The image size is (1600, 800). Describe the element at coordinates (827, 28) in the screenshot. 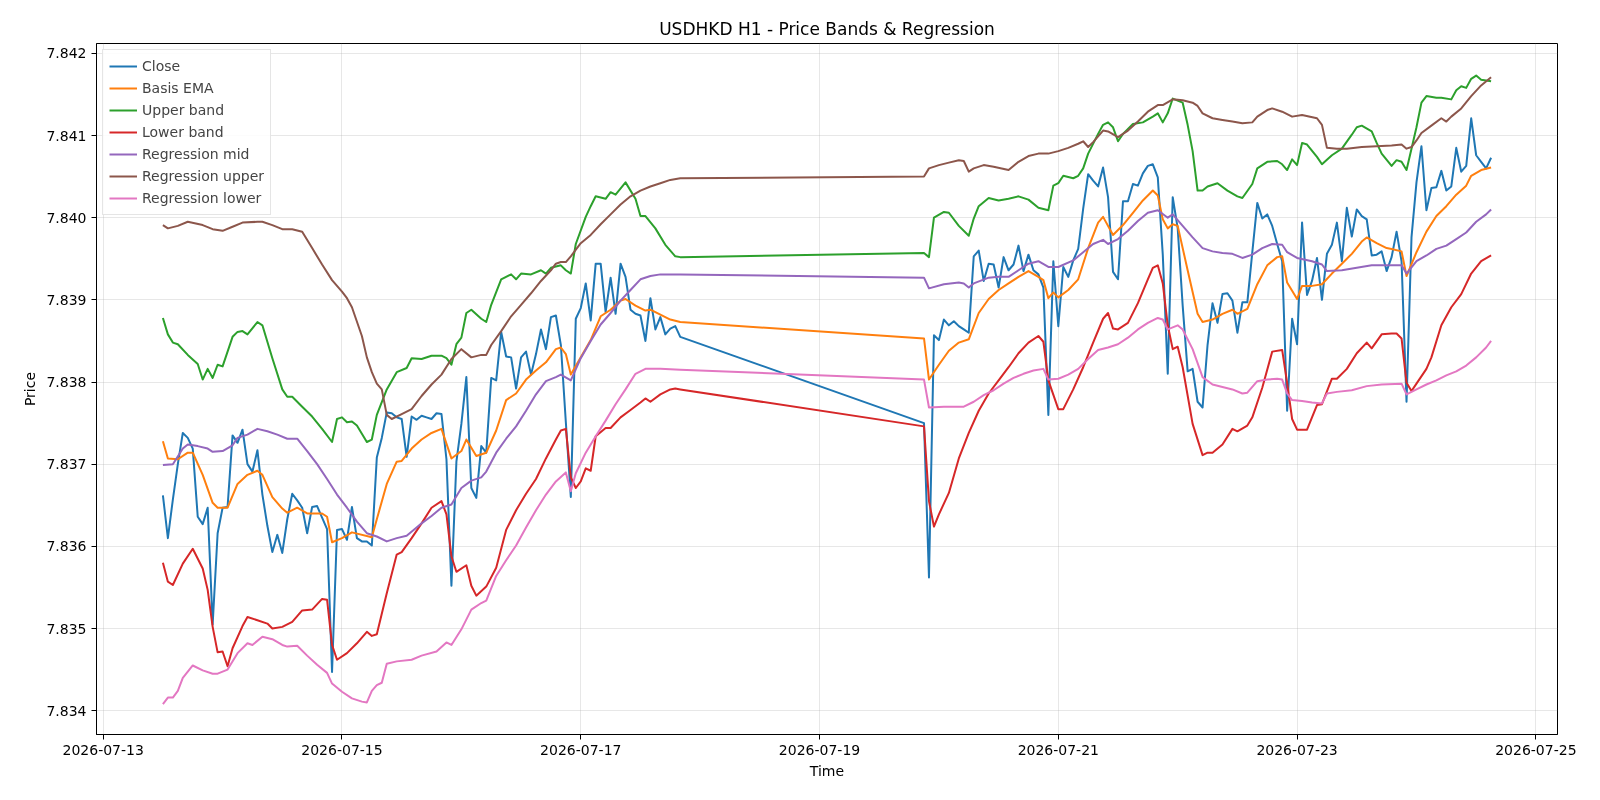

I see `chart-title: USDHKD H1 - Price Bands & Regression` at that location.